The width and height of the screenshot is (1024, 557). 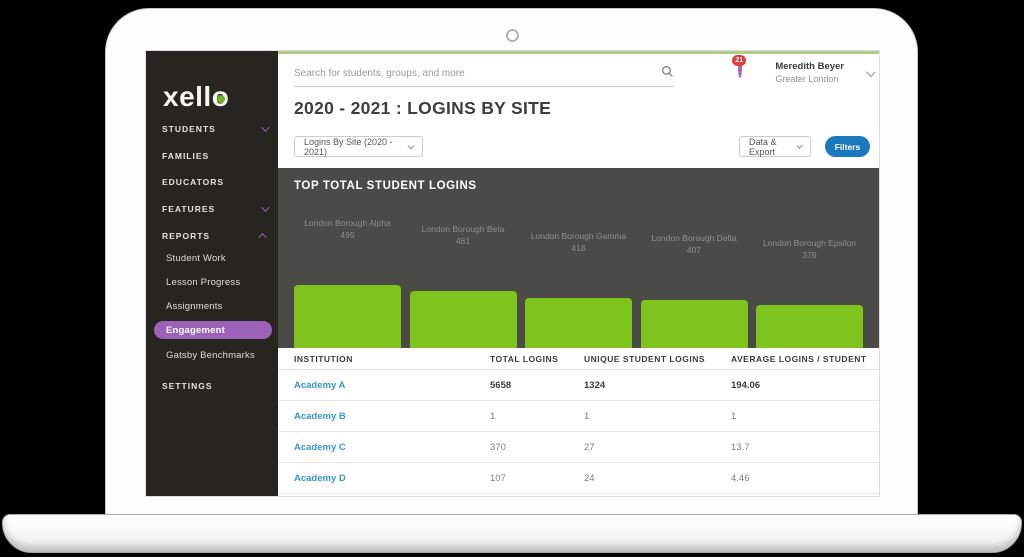 What do you see at coordinates (187, 386) in the screenshot?
I see `sidebar-item-label: SETTINGS` at bounding box center [187, 386].